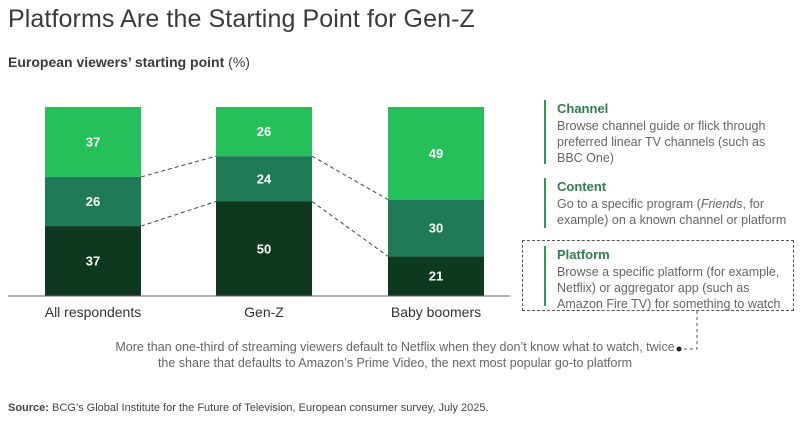 The height and width of the screenshot is (431, 800). Describe the element at coordinates (545, 276) in the screenshot. I see `legend-platform-bar` at that location.